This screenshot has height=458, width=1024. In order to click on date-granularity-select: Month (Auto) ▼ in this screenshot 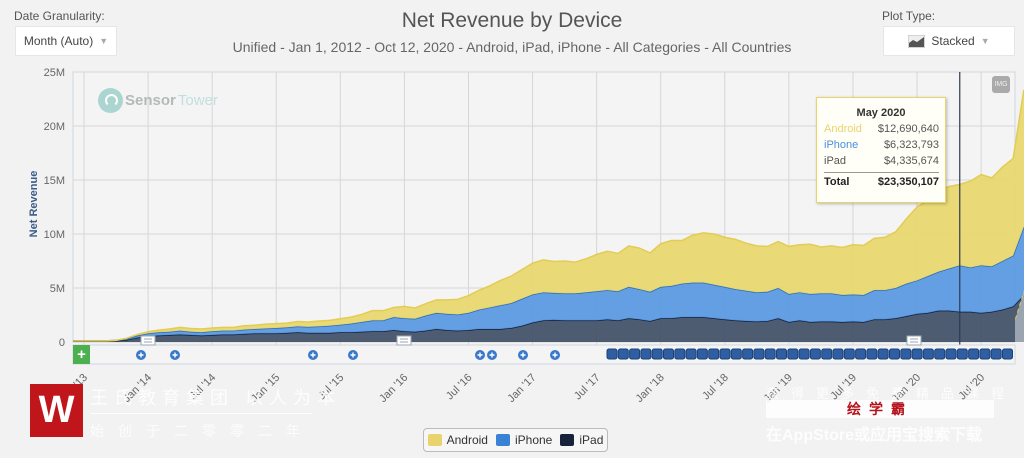, I will do `click(66, 41)`.